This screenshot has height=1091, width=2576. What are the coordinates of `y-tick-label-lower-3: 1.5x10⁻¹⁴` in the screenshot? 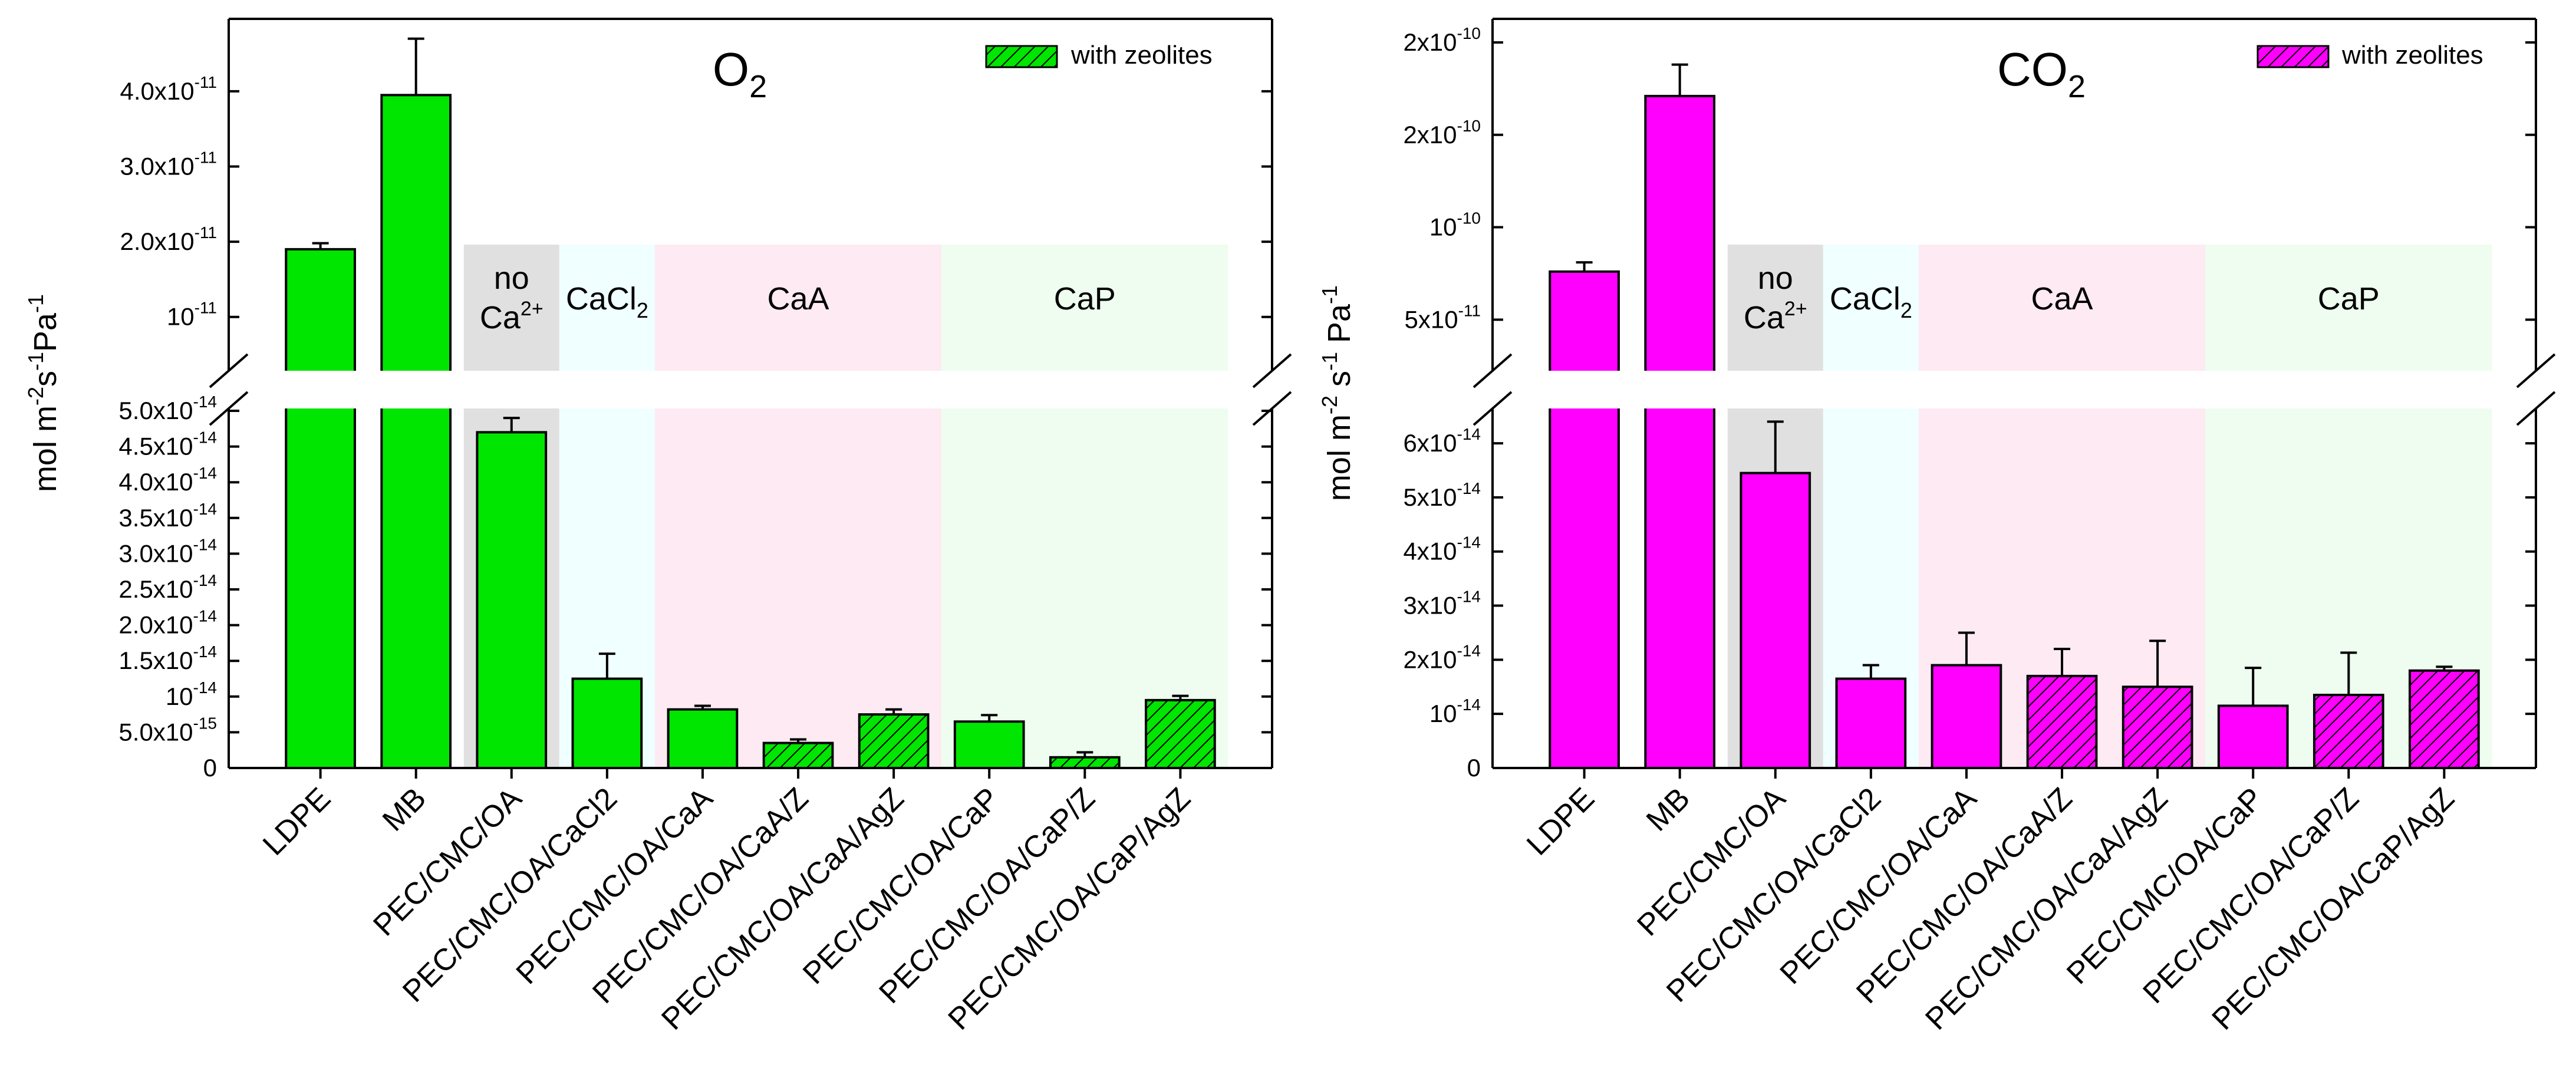 It's located at (167, 658).